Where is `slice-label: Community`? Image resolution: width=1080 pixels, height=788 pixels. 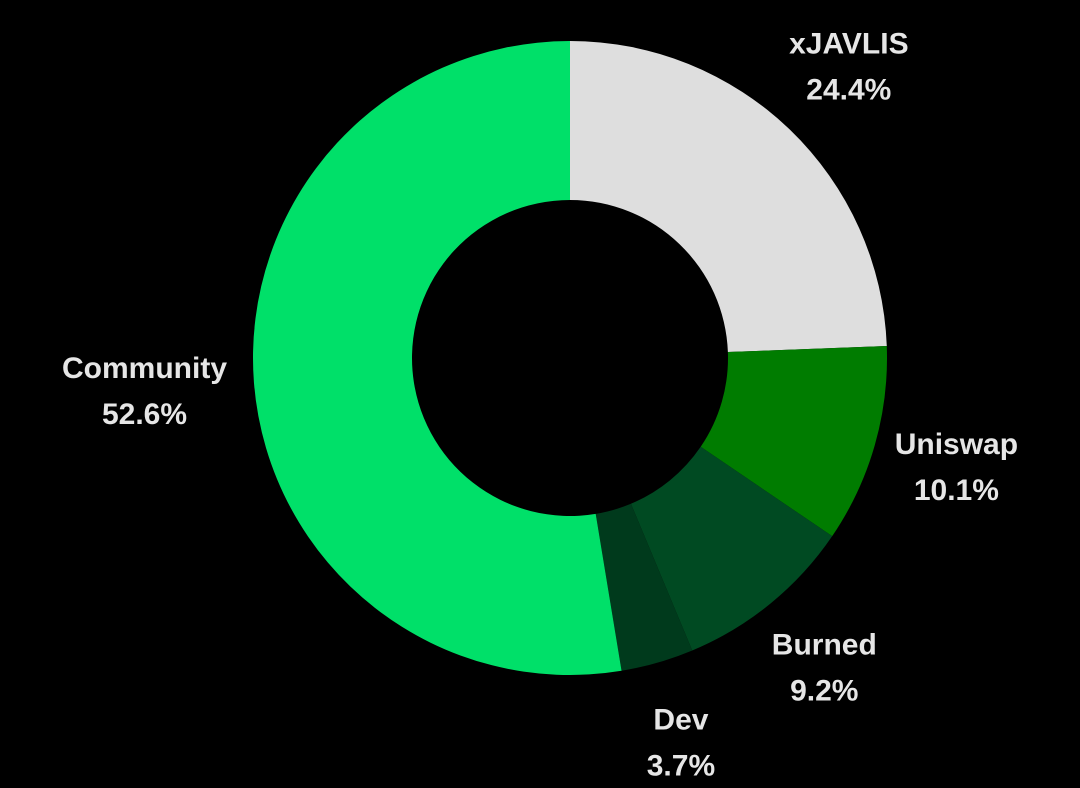 slice-label: Community is located at coordinates (144, 368).